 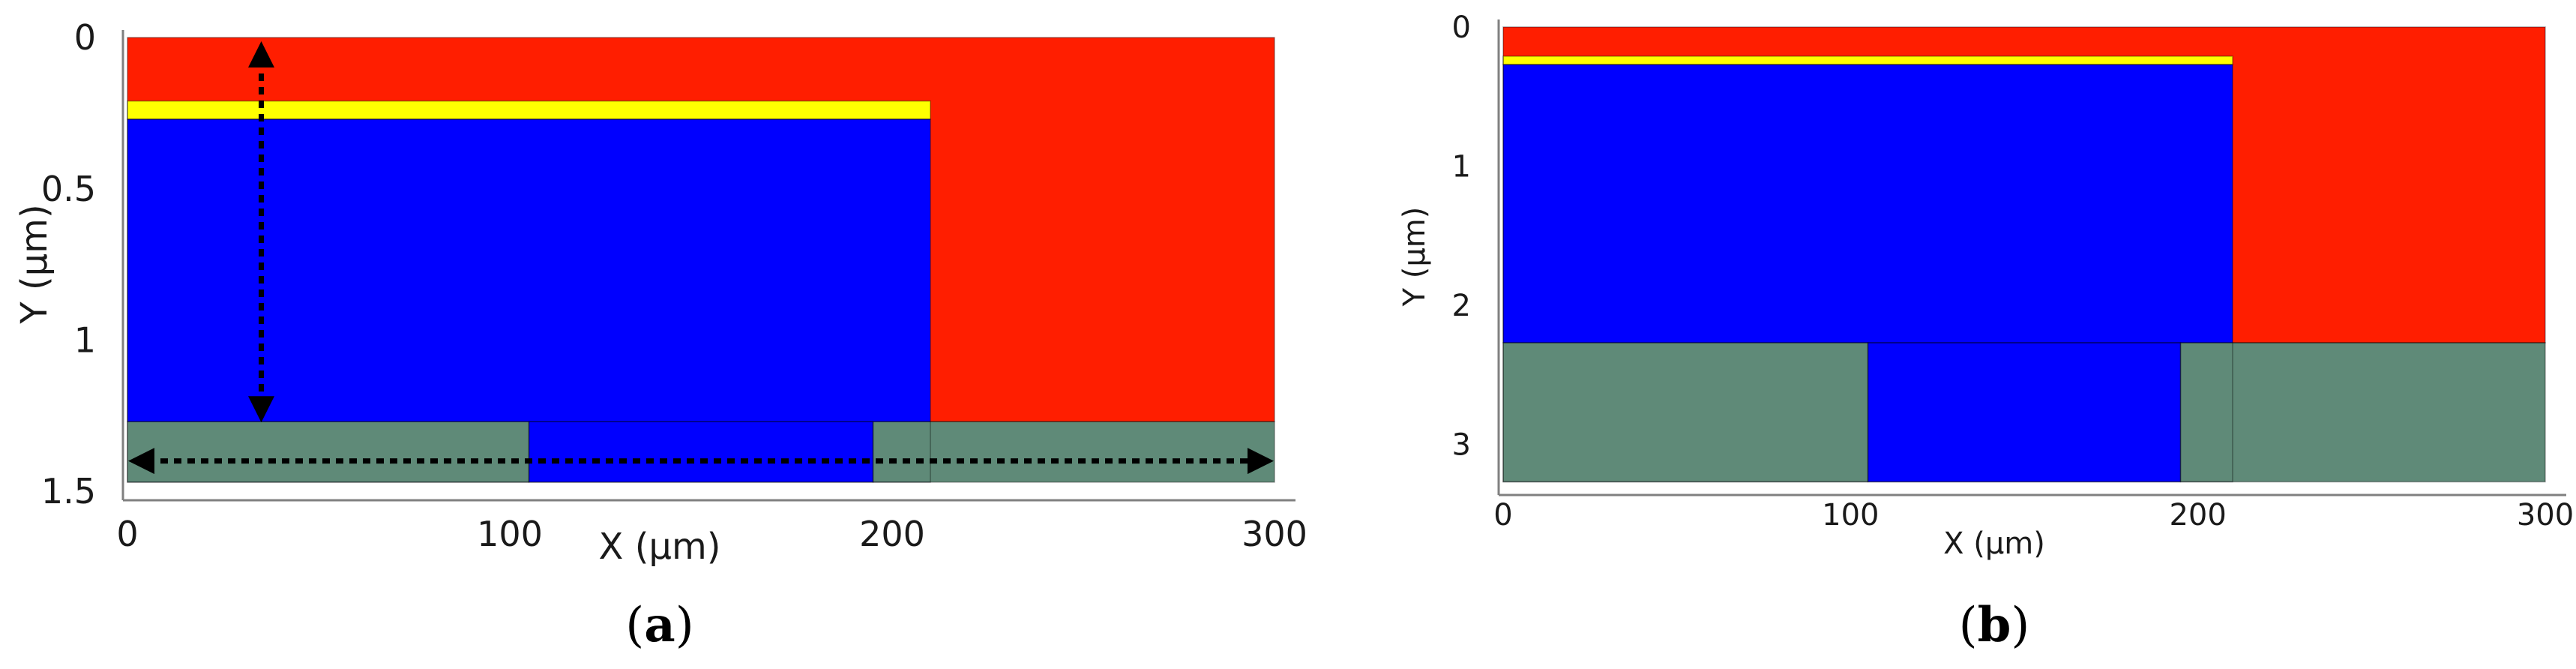 What do you see at coordinates (1462, 236) in the screenshot?
I see `y-tick-labels: 0 1 2 3` at bounding box center [1462, 236].